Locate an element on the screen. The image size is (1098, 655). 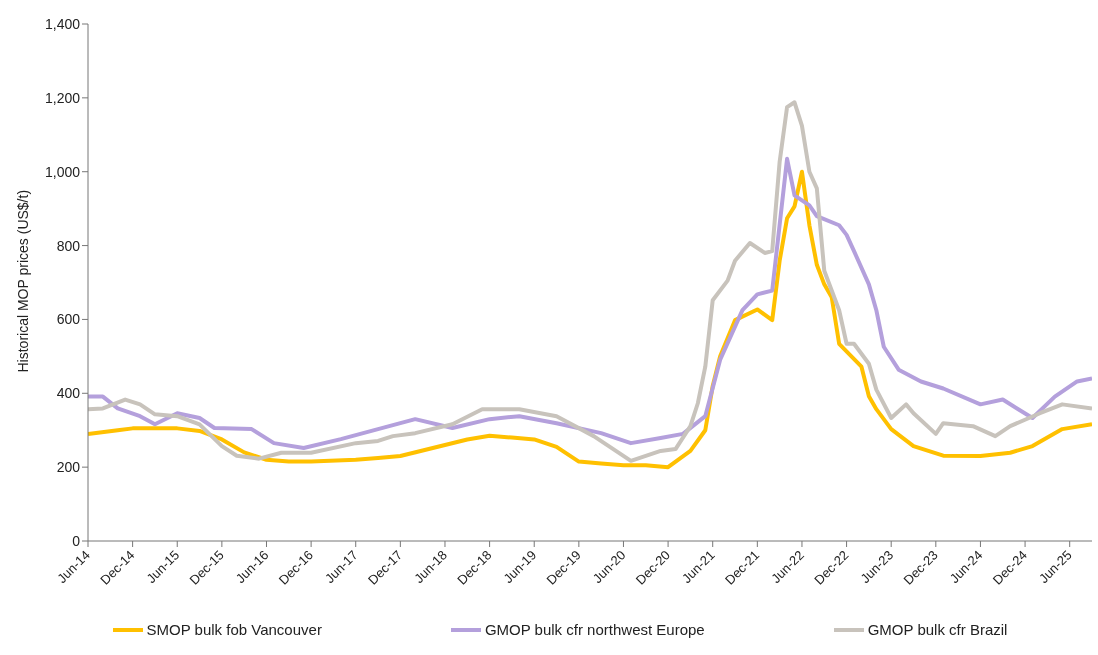
y-axis-title: Historical MOP prices (US$/t) is located at coordinates (22, 281).